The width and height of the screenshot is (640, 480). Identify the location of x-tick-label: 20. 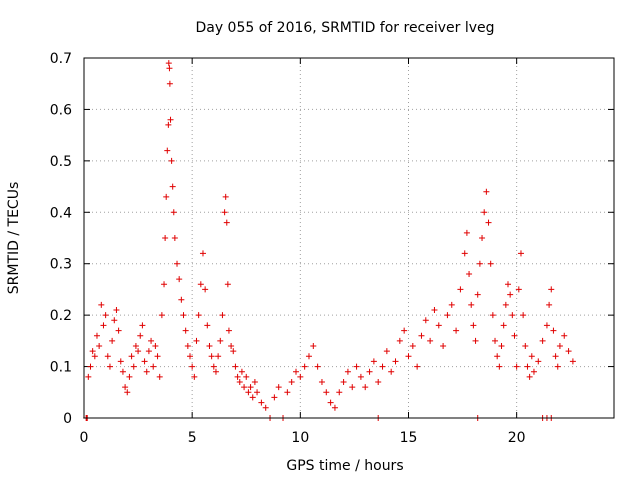
(517, 438).